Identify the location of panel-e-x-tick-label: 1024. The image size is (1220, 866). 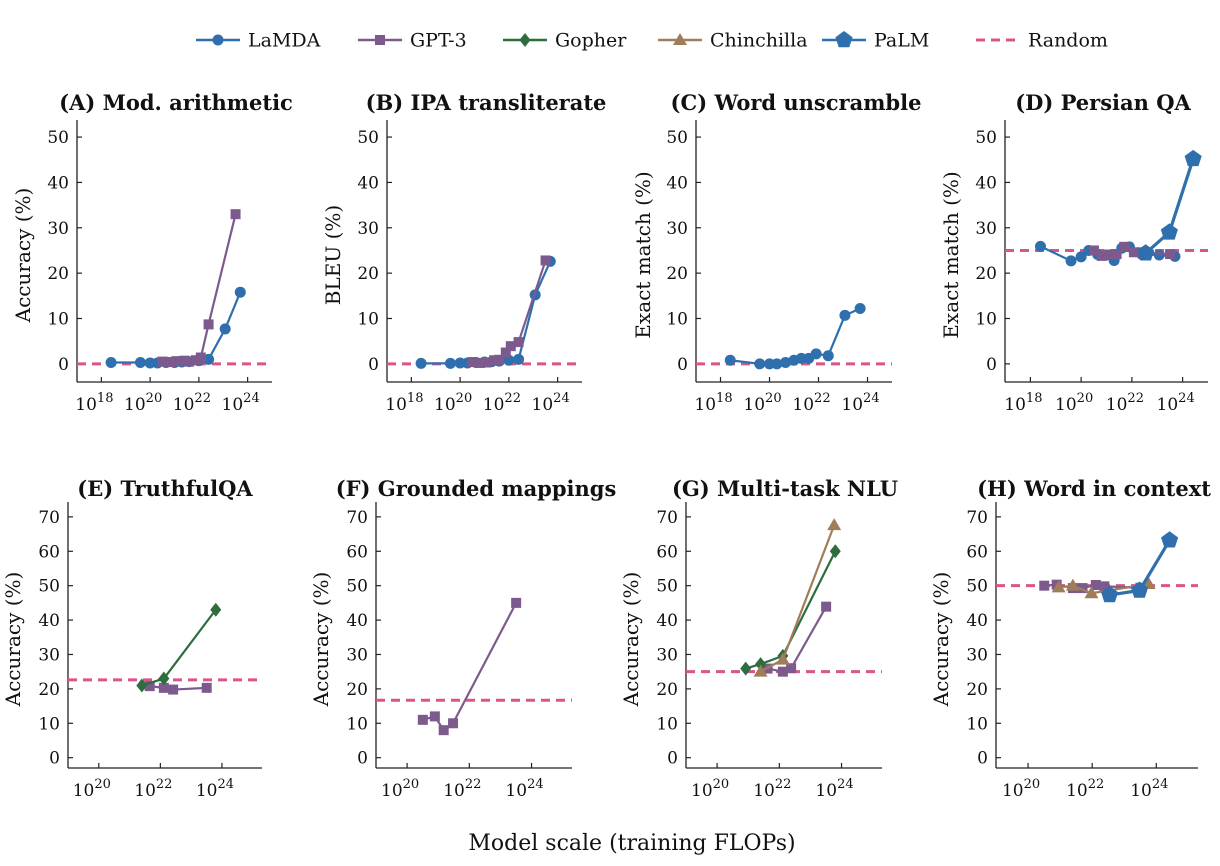
(215, 789).